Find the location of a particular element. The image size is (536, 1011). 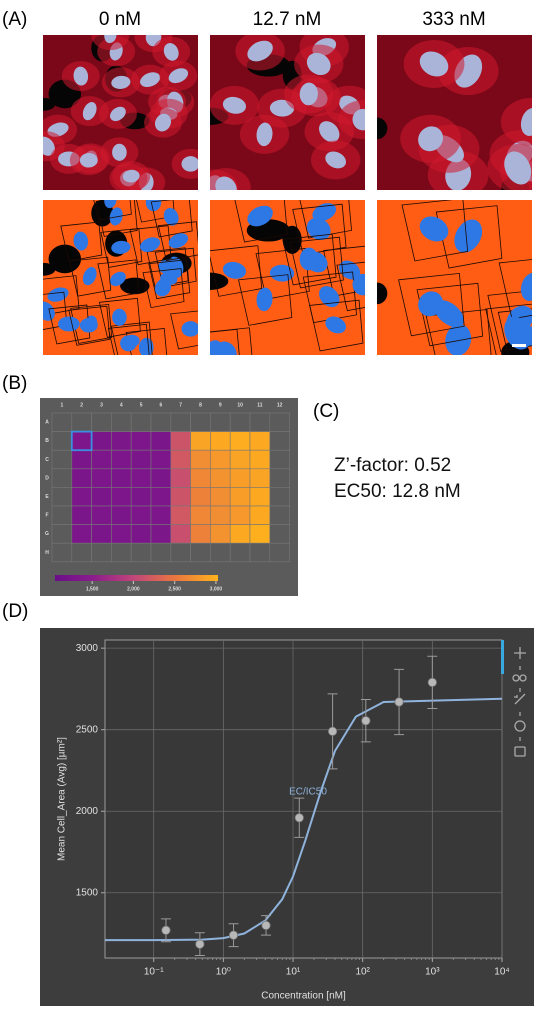

column-label: 12 is located at coordinates (280, 405).